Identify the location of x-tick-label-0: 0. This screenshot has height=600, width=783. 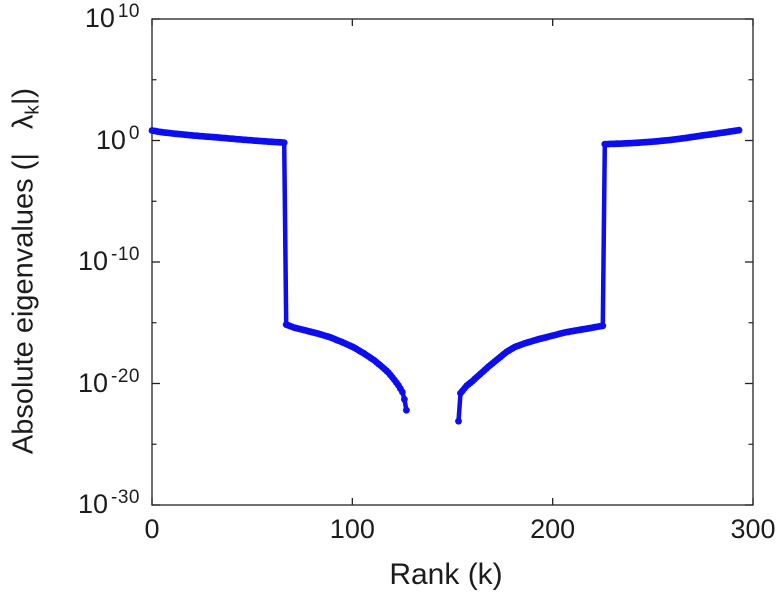
(152, 529).